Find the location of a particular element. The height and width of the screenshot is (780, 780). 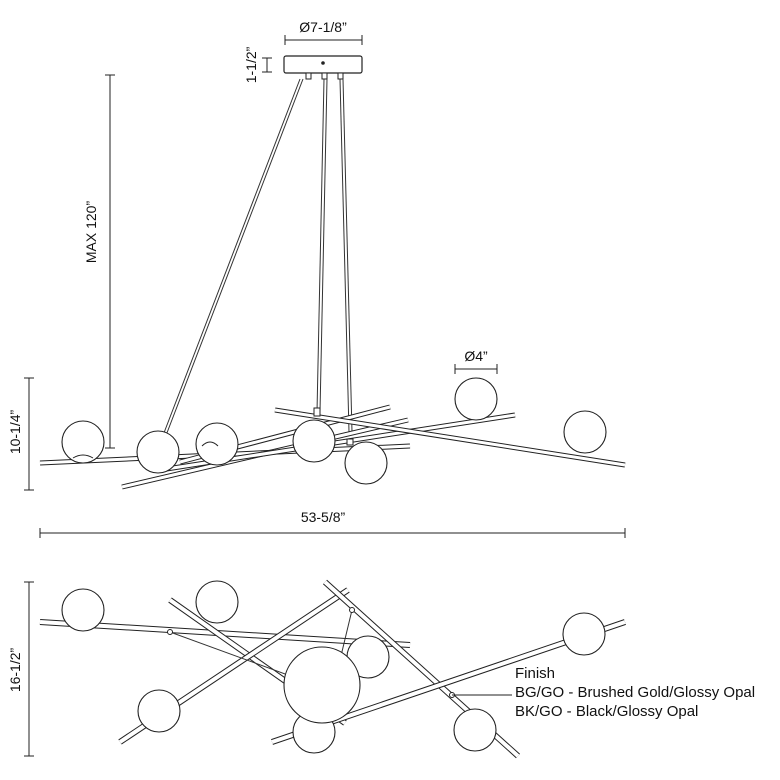

max-height-label: MAX 120” is located at coordinates (91, 232).